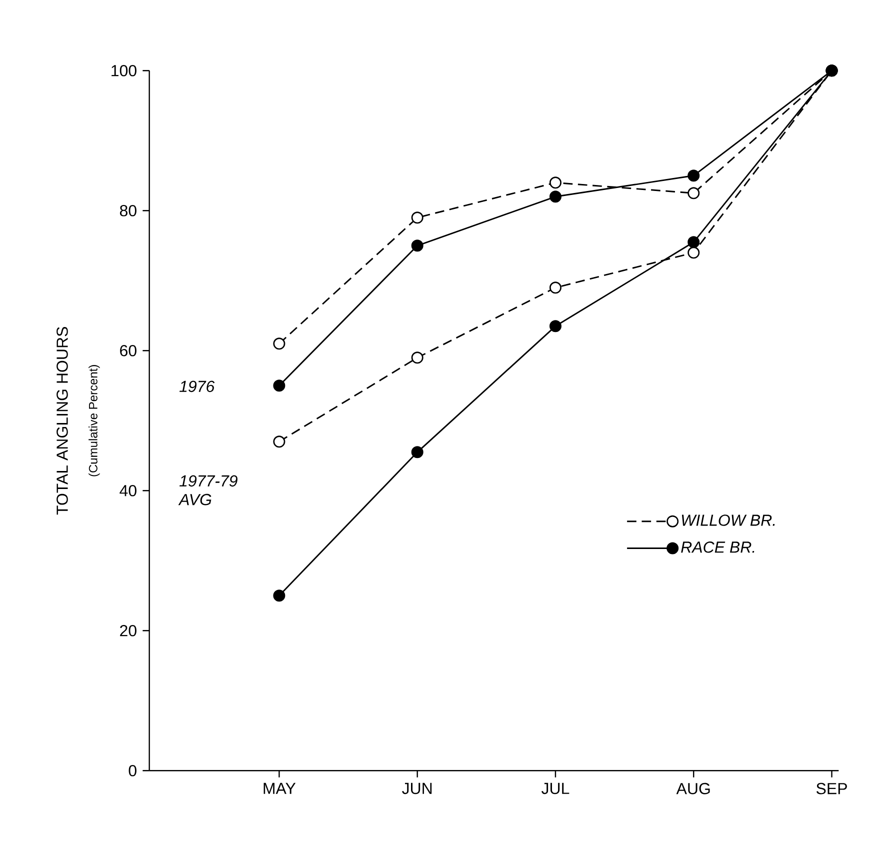  Describe the element at coordinates (128, 210) in the screenshot. I see `y-tick-label: 80` at that location.